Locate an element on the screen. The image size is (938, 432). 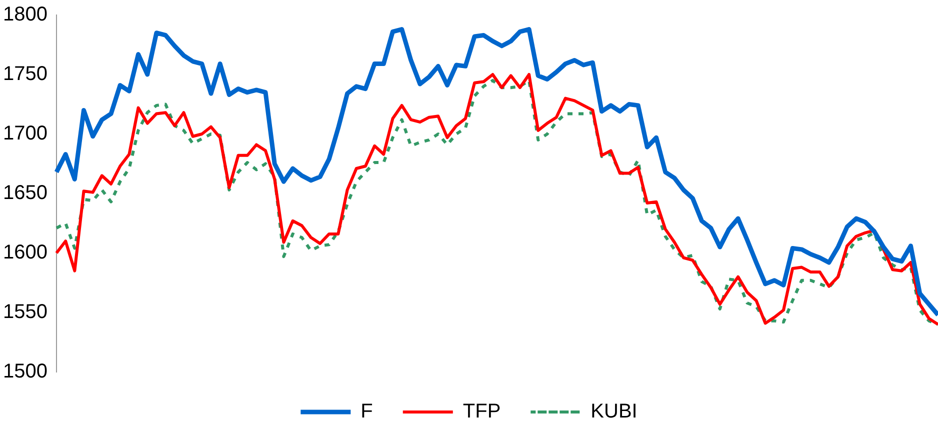
y-tick-label: 1800 is located at coordinates (25, 15).